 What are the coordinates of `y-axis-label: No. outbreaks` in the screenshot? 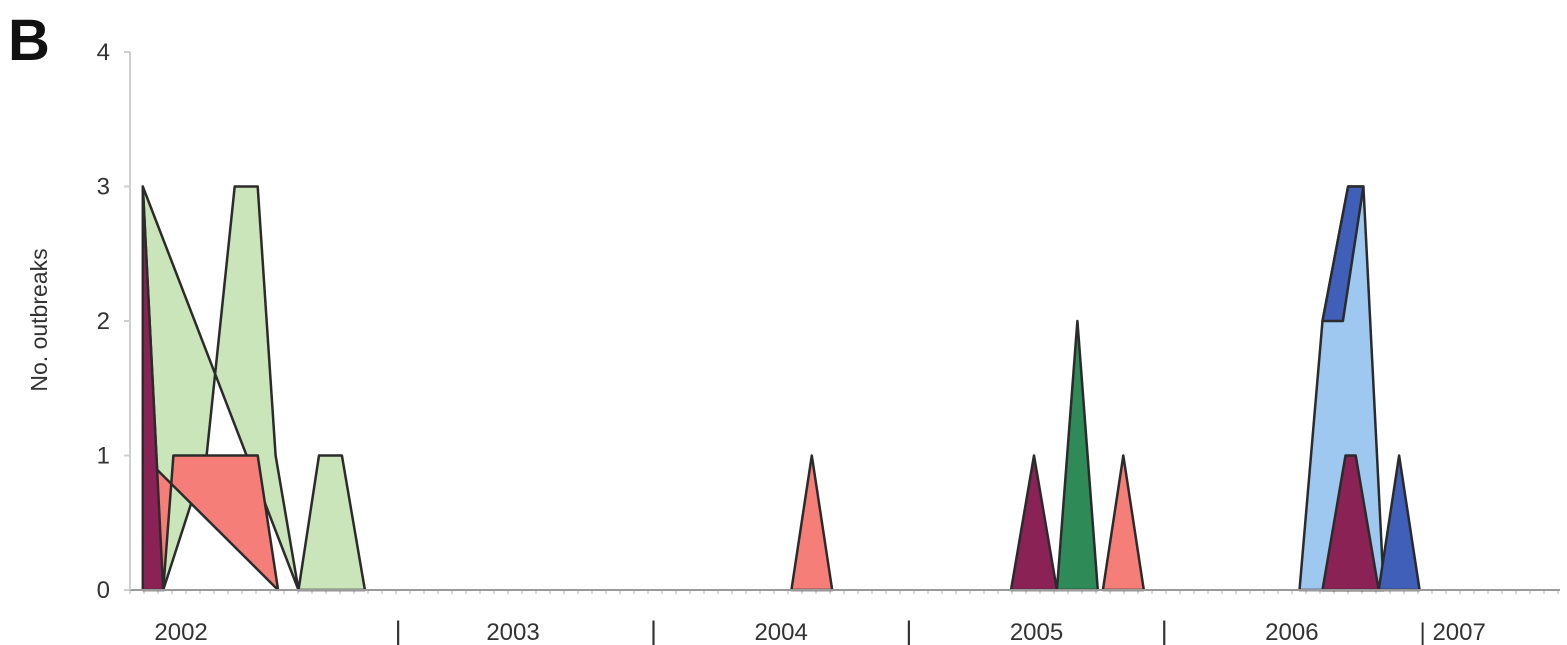 It's located at (39, 319).